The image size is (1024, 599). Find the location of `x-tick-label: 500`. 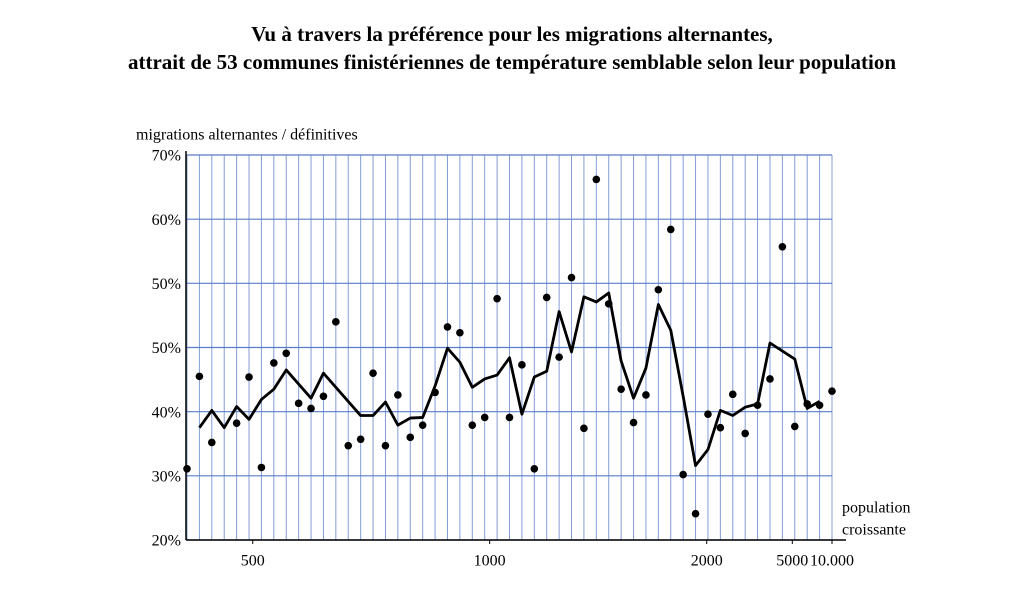

x-tick-label: 500 is located at coordinates (253, 561).